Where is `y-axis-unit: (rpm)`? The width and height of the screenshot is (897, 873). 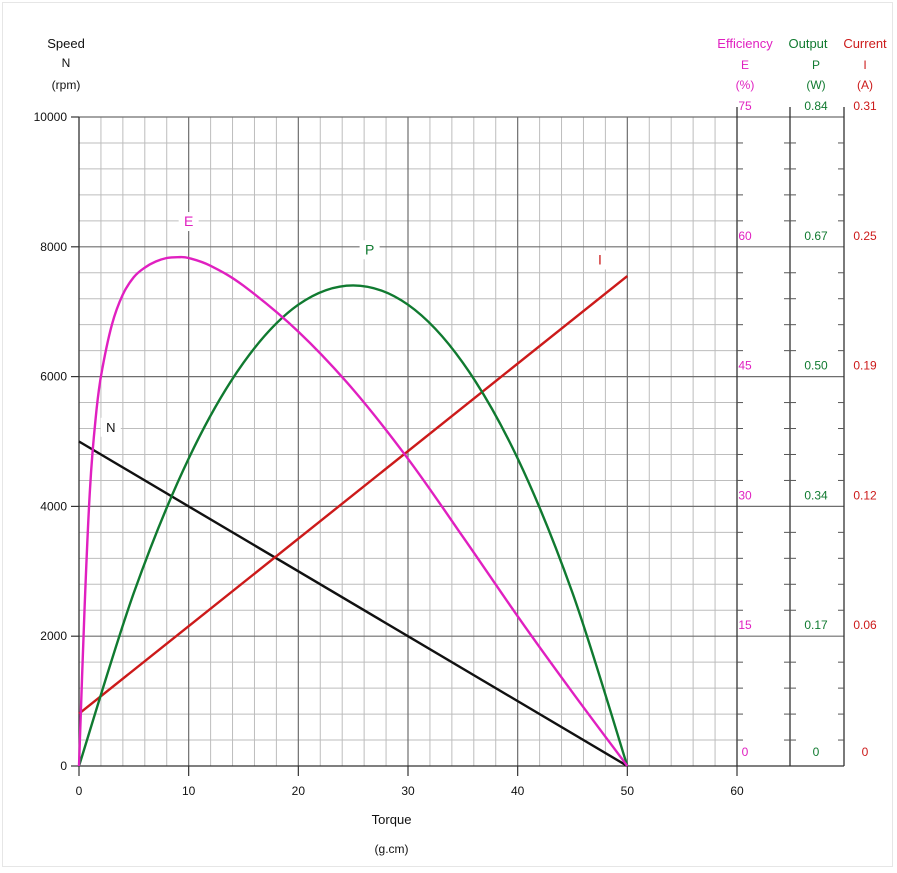 y-axis-unit: (rpm) is located at coordinates (66, 85).